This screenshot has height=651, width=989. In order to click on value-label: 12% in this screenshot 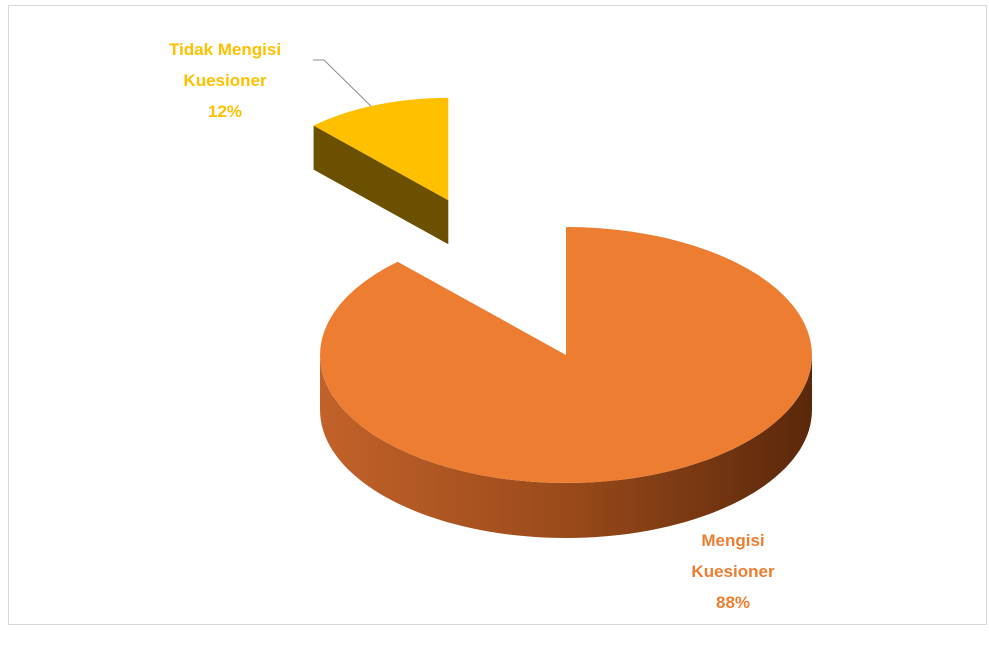, I will do `click(225, 111)`.